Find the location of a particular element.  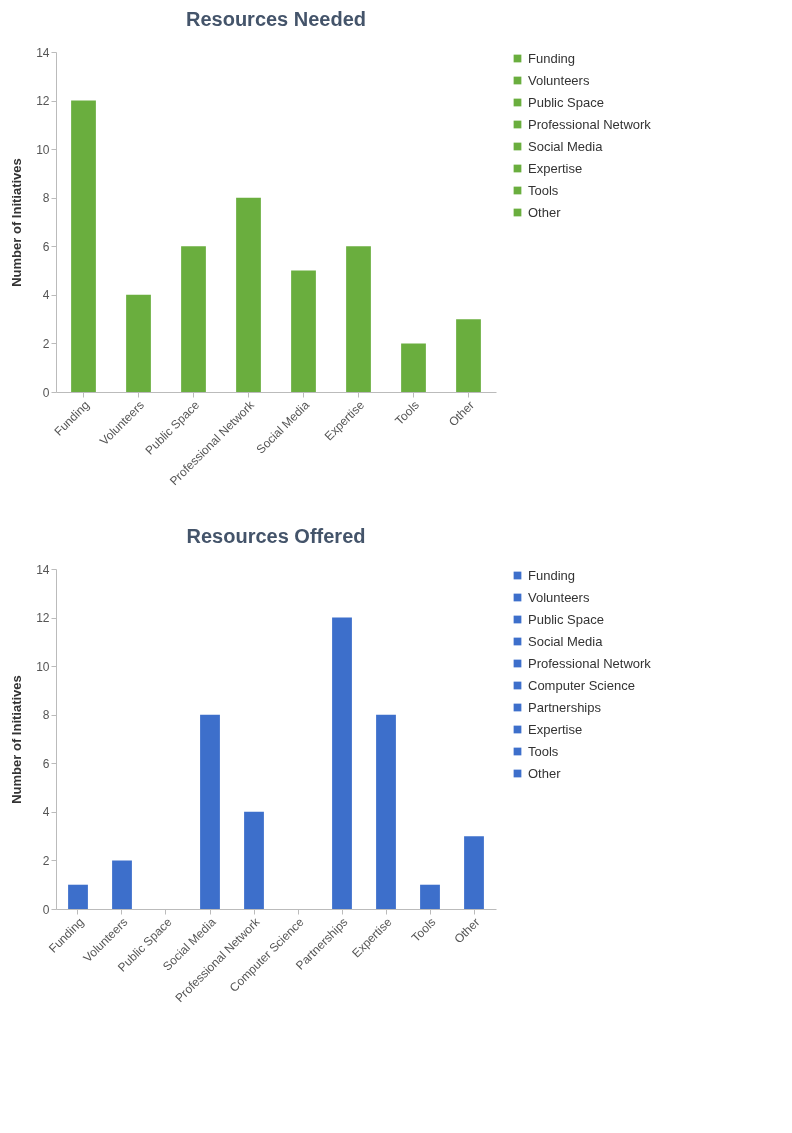

chart-title: Resources Offered is located at coordinates (276, 536).